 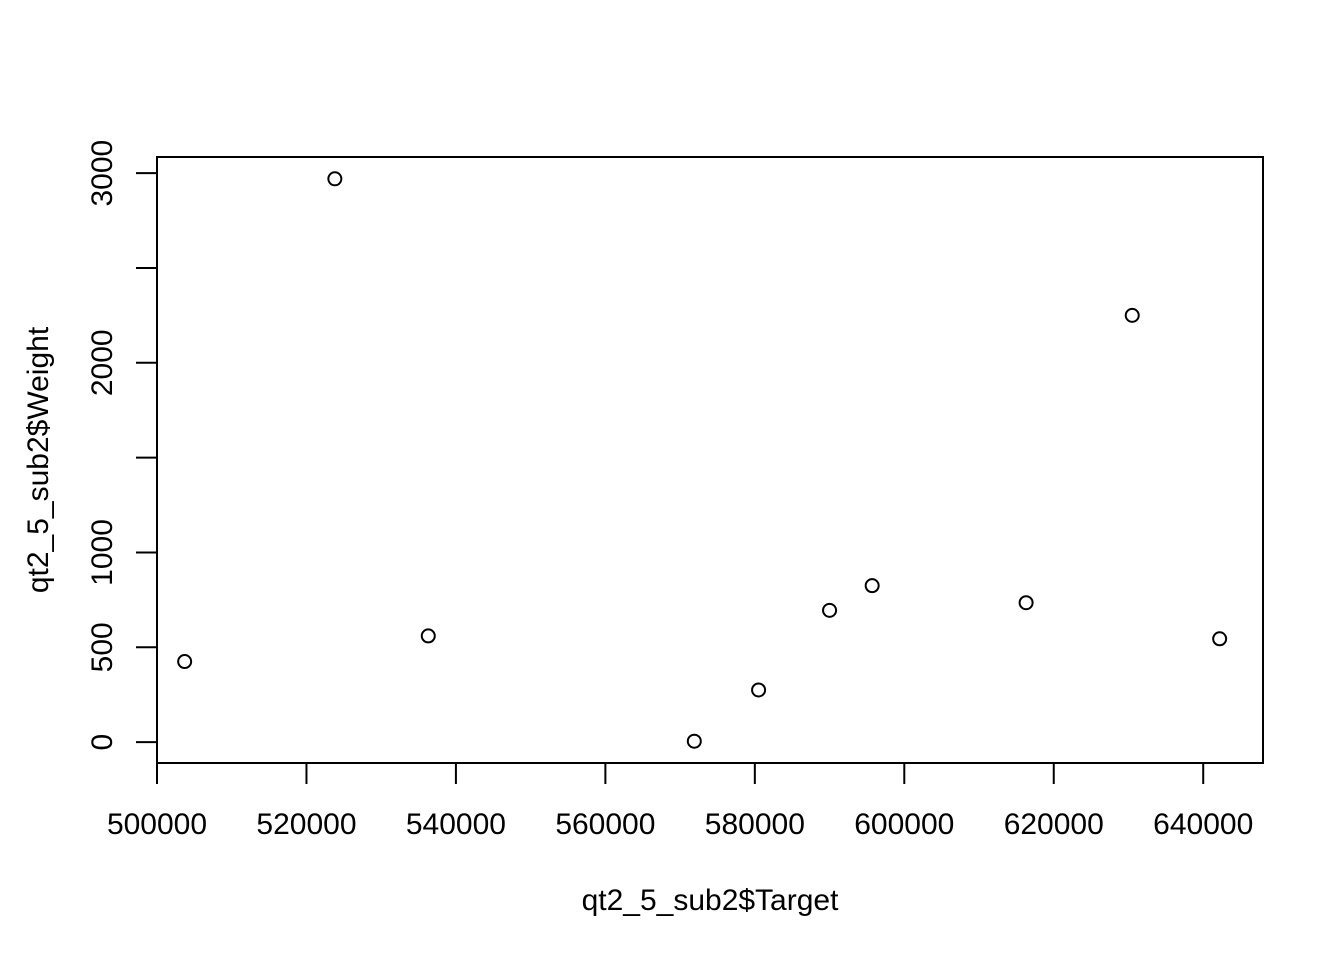 What do you see at coordinates (38, 459) in the screenshot?
I see `y-axis-title: qt2_5_sub2$Weight` at bounding box center [38, 459].